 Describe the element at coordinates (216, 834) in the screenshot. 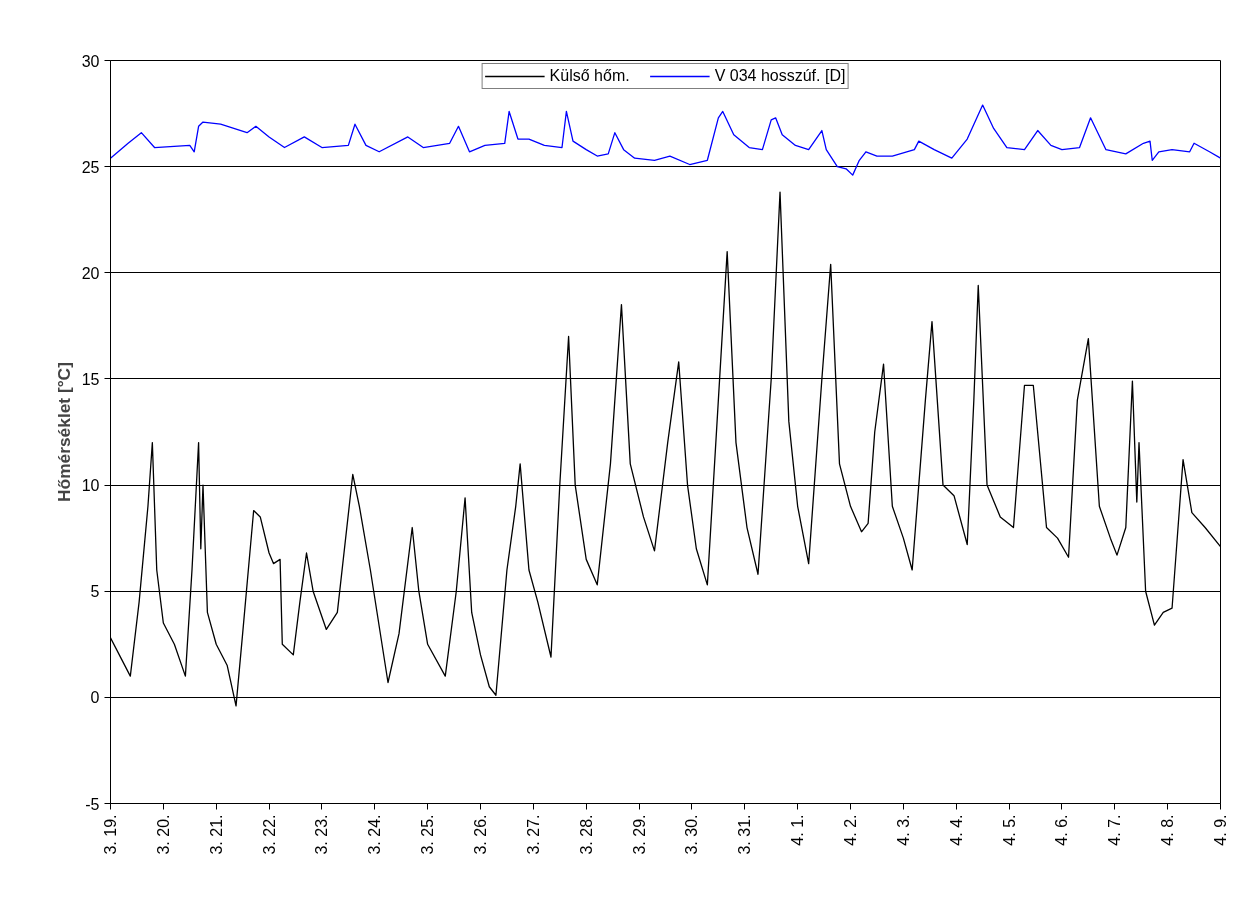

I see `x-tick-label: 3. 21.` at that location.